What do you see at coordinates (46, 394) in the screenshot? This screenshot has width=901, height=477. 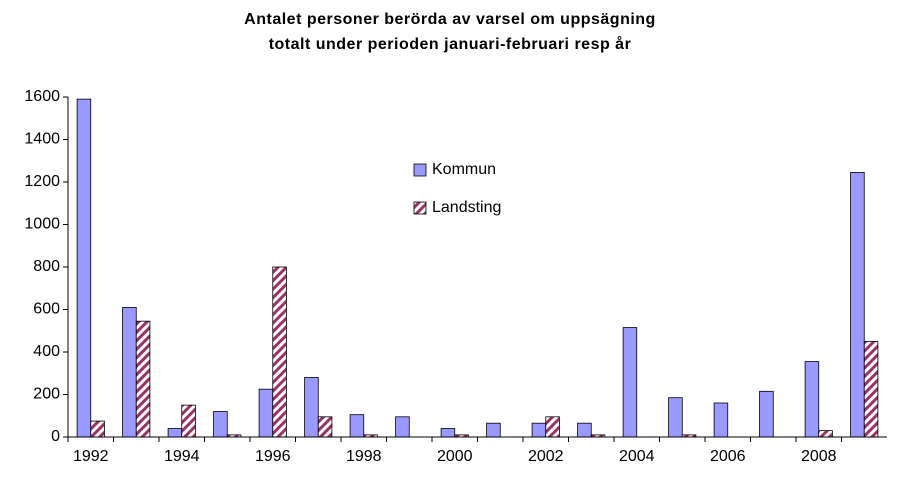 I see `y-tick-label: 200` at bounding box center [46, 394].